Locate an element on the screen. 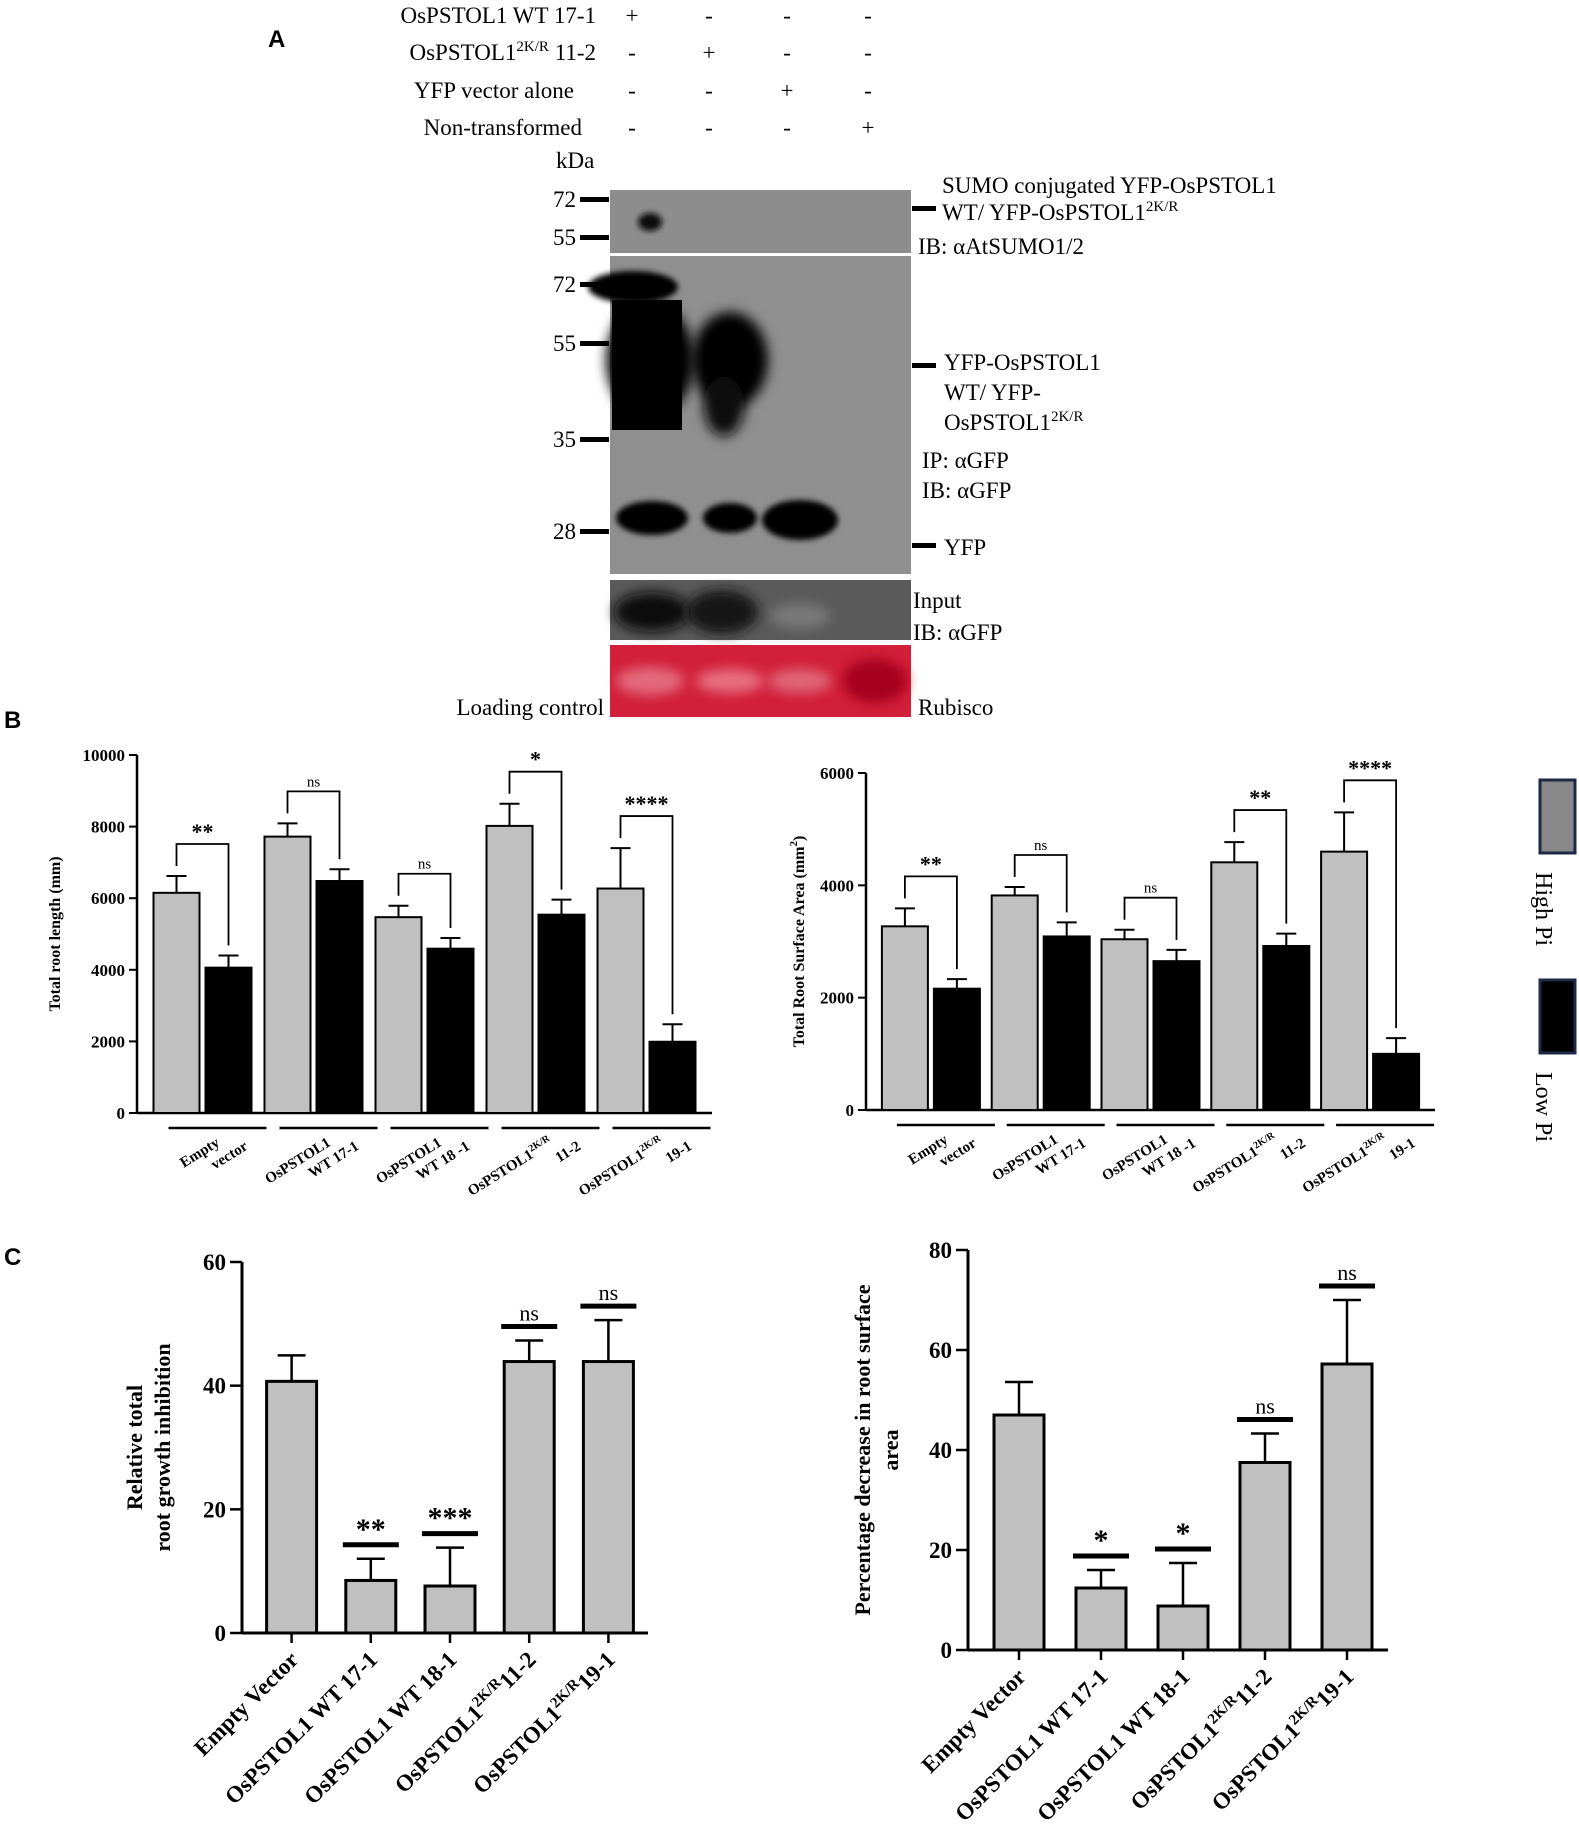 The width and height of the screenshot is (1579, 1846). kda-marker-label: 72 is located at coordinates (564, 284).